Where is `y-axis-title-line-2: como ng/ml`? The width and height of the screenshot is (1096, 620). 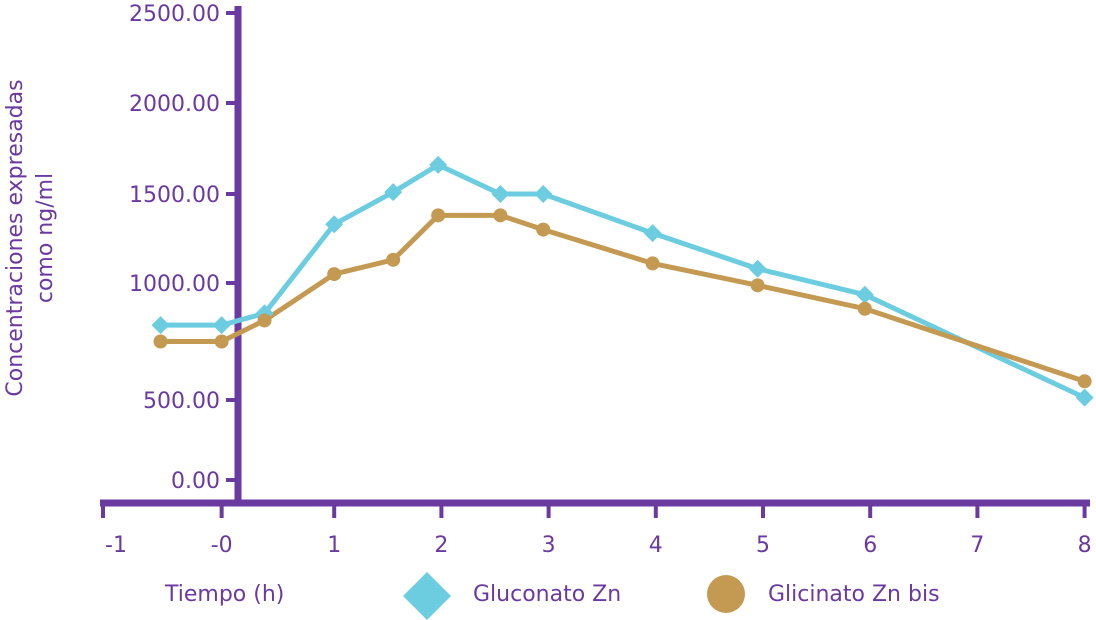
y-axis-title-line-2: como ng/ml is located at coordinates (45, 238).